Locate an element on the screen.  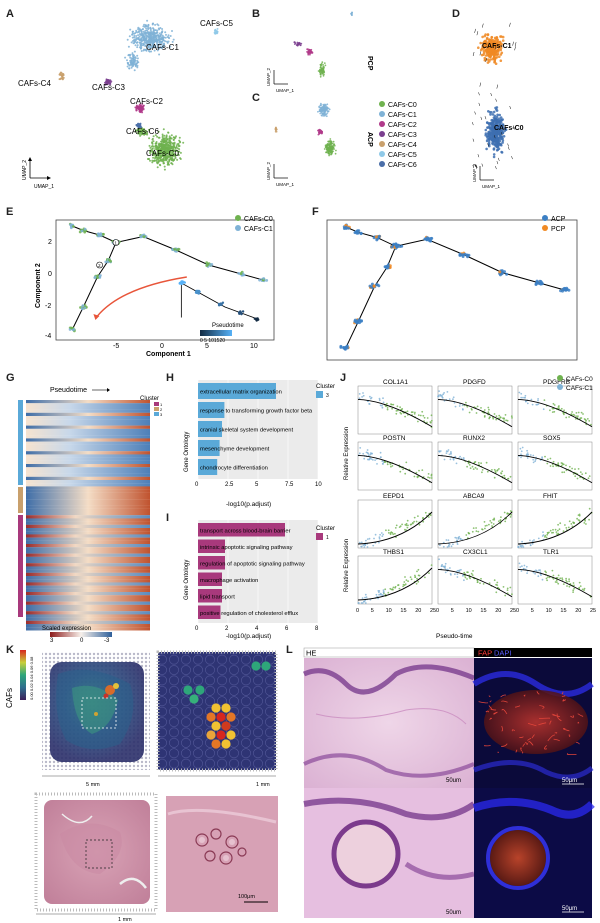
umap-point-c3 is located at coordinates (110, 80).